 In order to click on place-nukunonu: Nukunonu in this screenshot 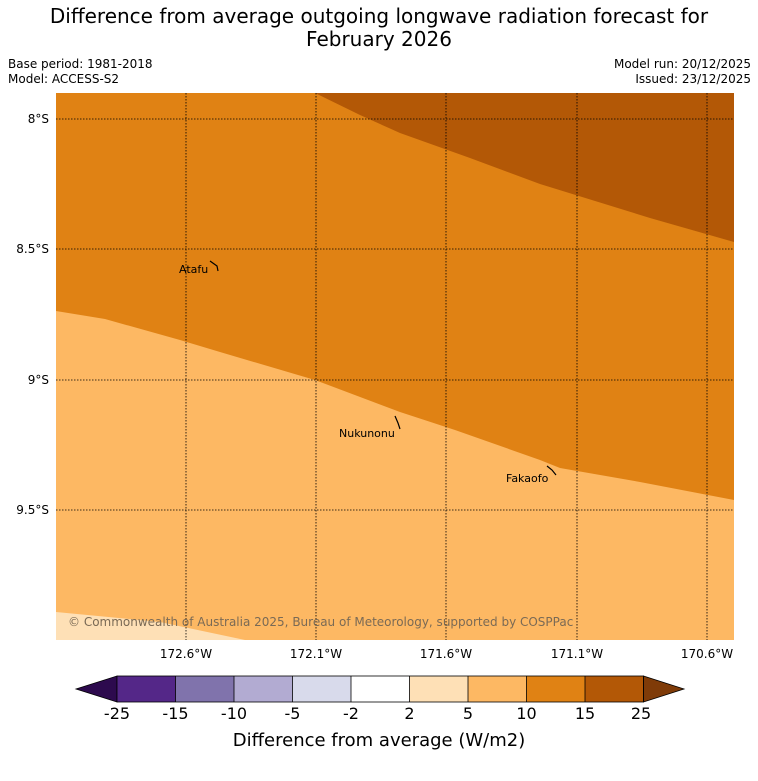, I will do `click(367, 433)`.